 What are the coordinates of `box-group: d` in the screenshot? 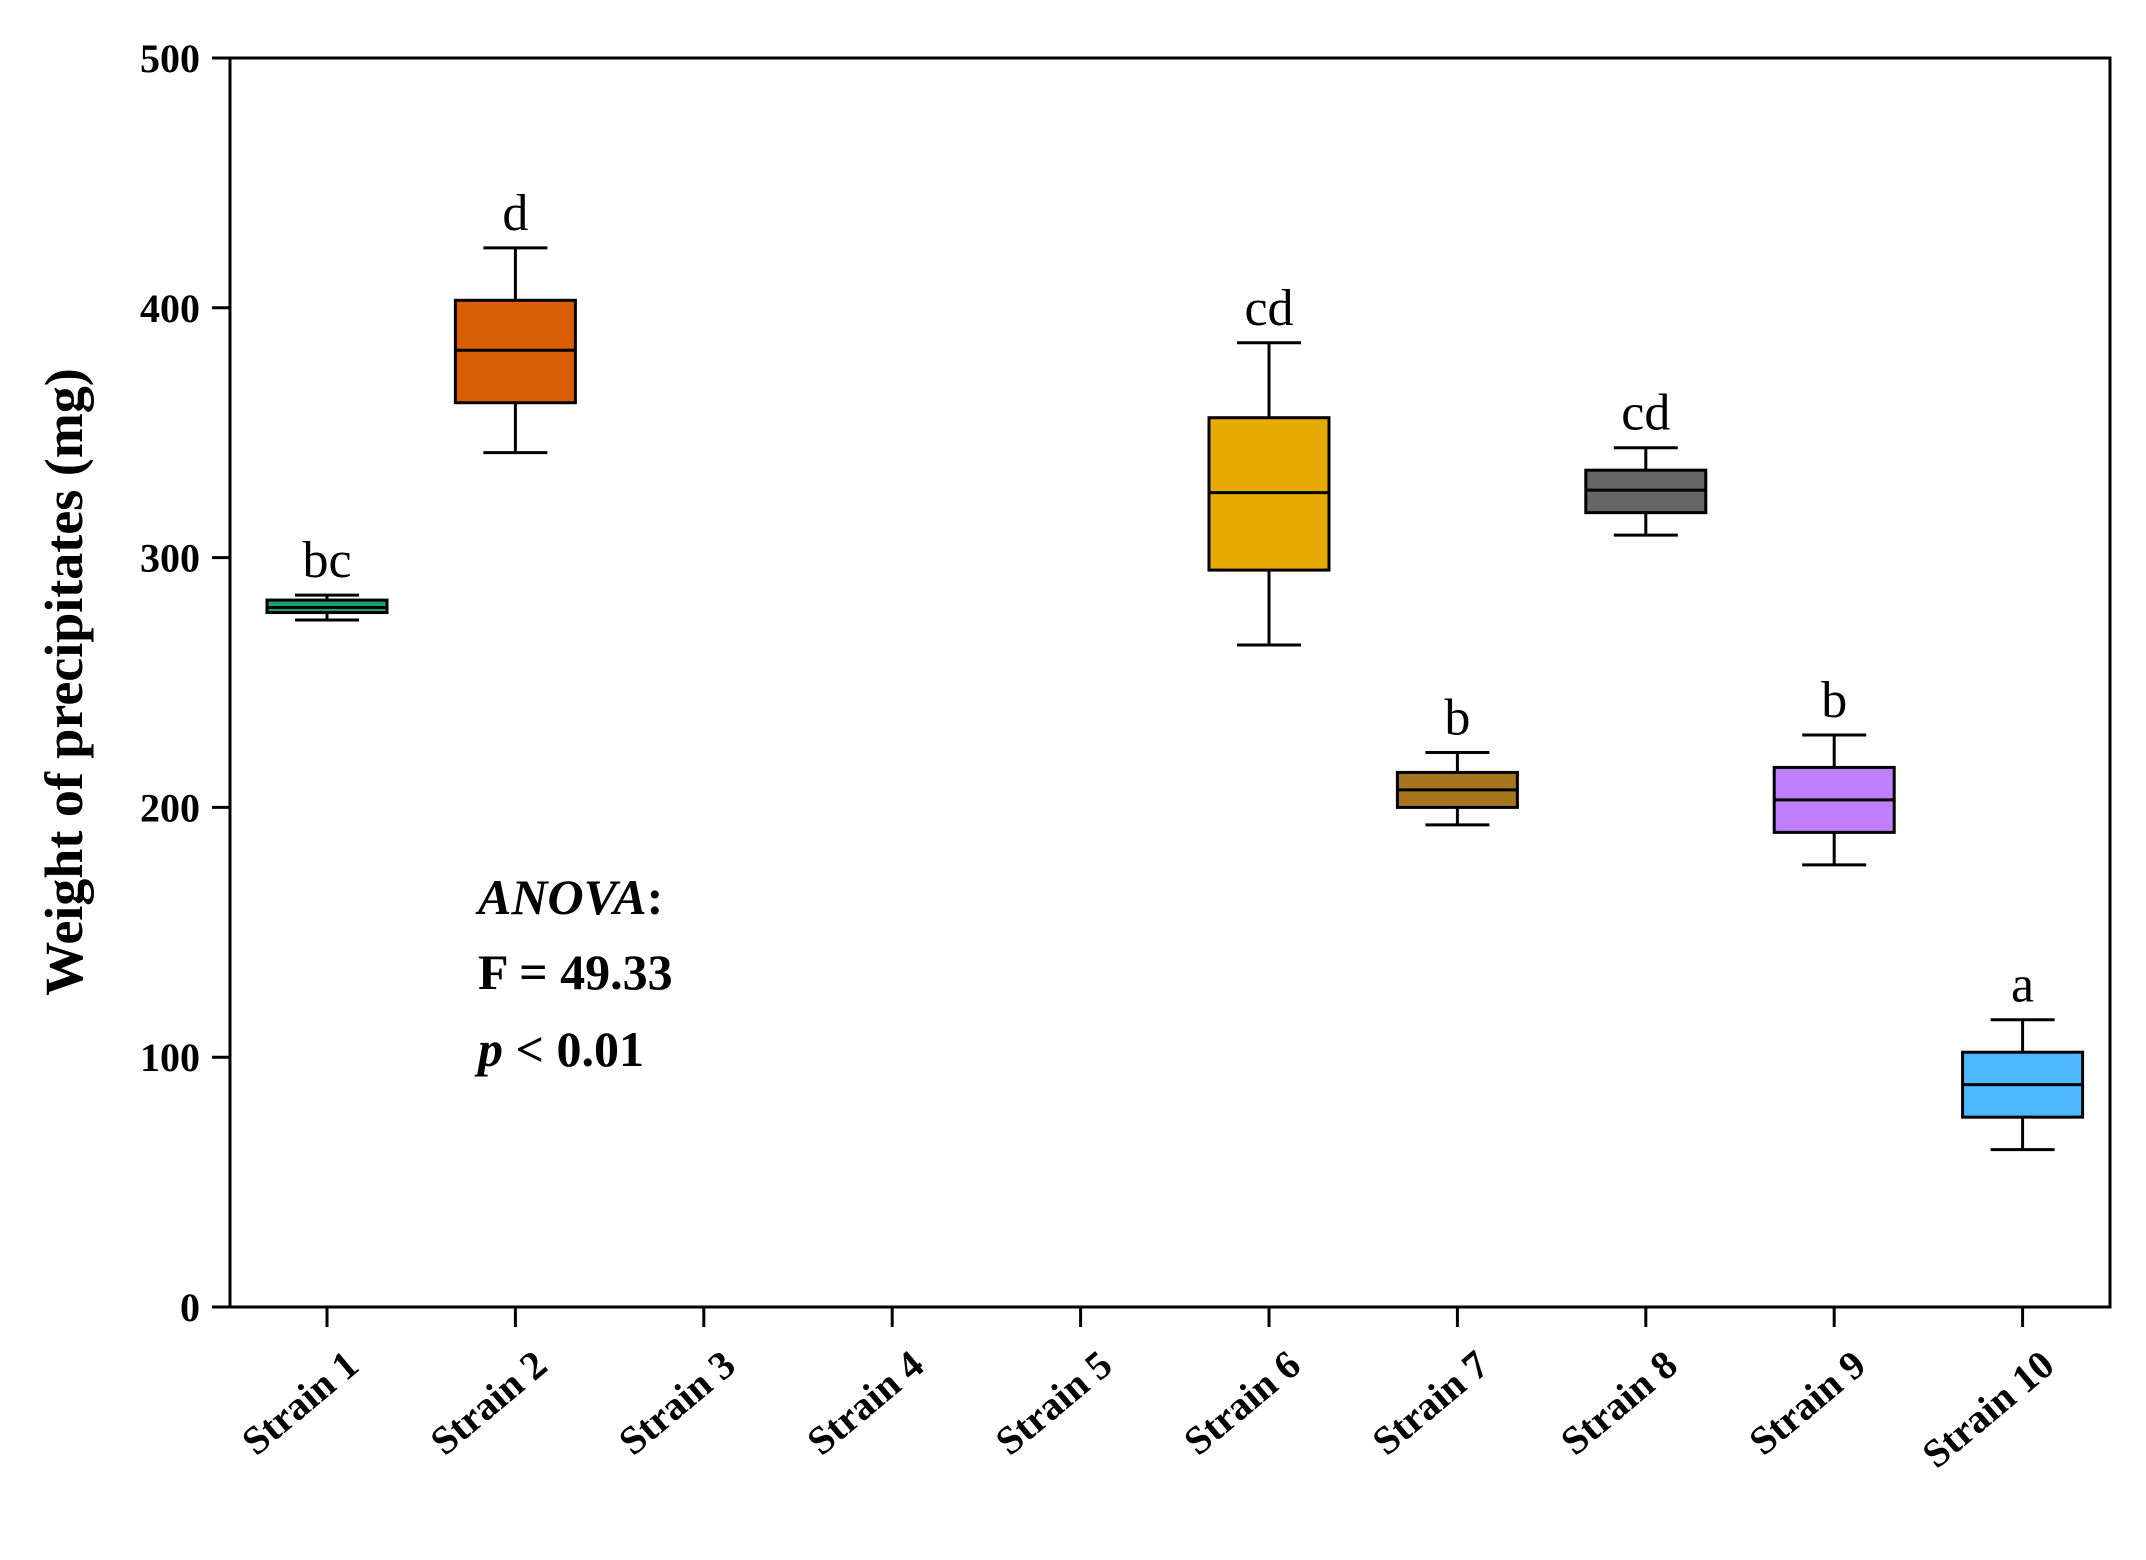 It's located at (515, 320).